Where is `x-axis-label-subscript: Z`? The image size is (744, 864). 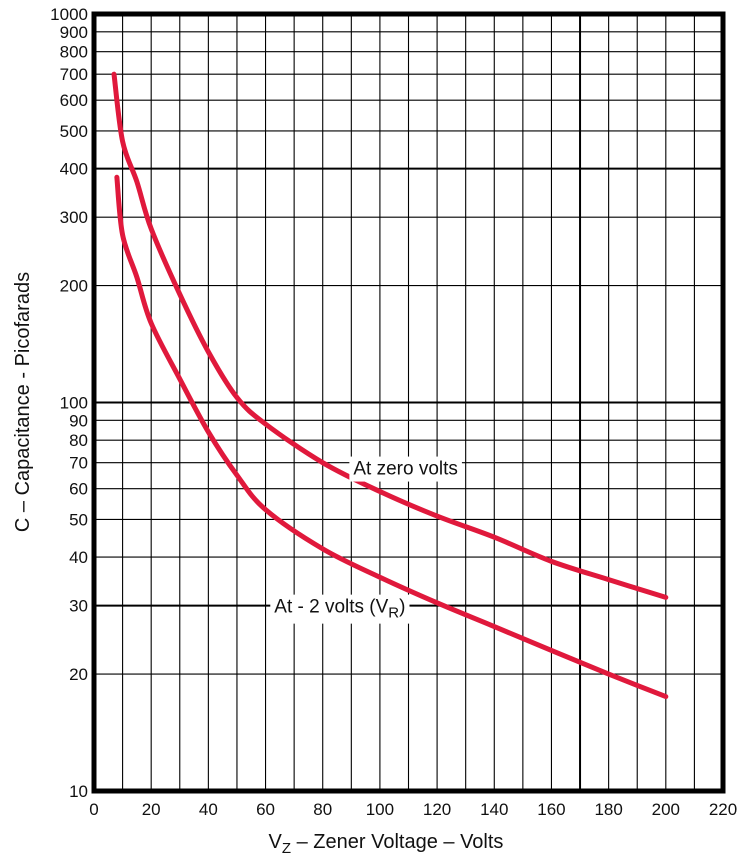
x-axis-label-subscript: Z is located at coordinates (286, 848).